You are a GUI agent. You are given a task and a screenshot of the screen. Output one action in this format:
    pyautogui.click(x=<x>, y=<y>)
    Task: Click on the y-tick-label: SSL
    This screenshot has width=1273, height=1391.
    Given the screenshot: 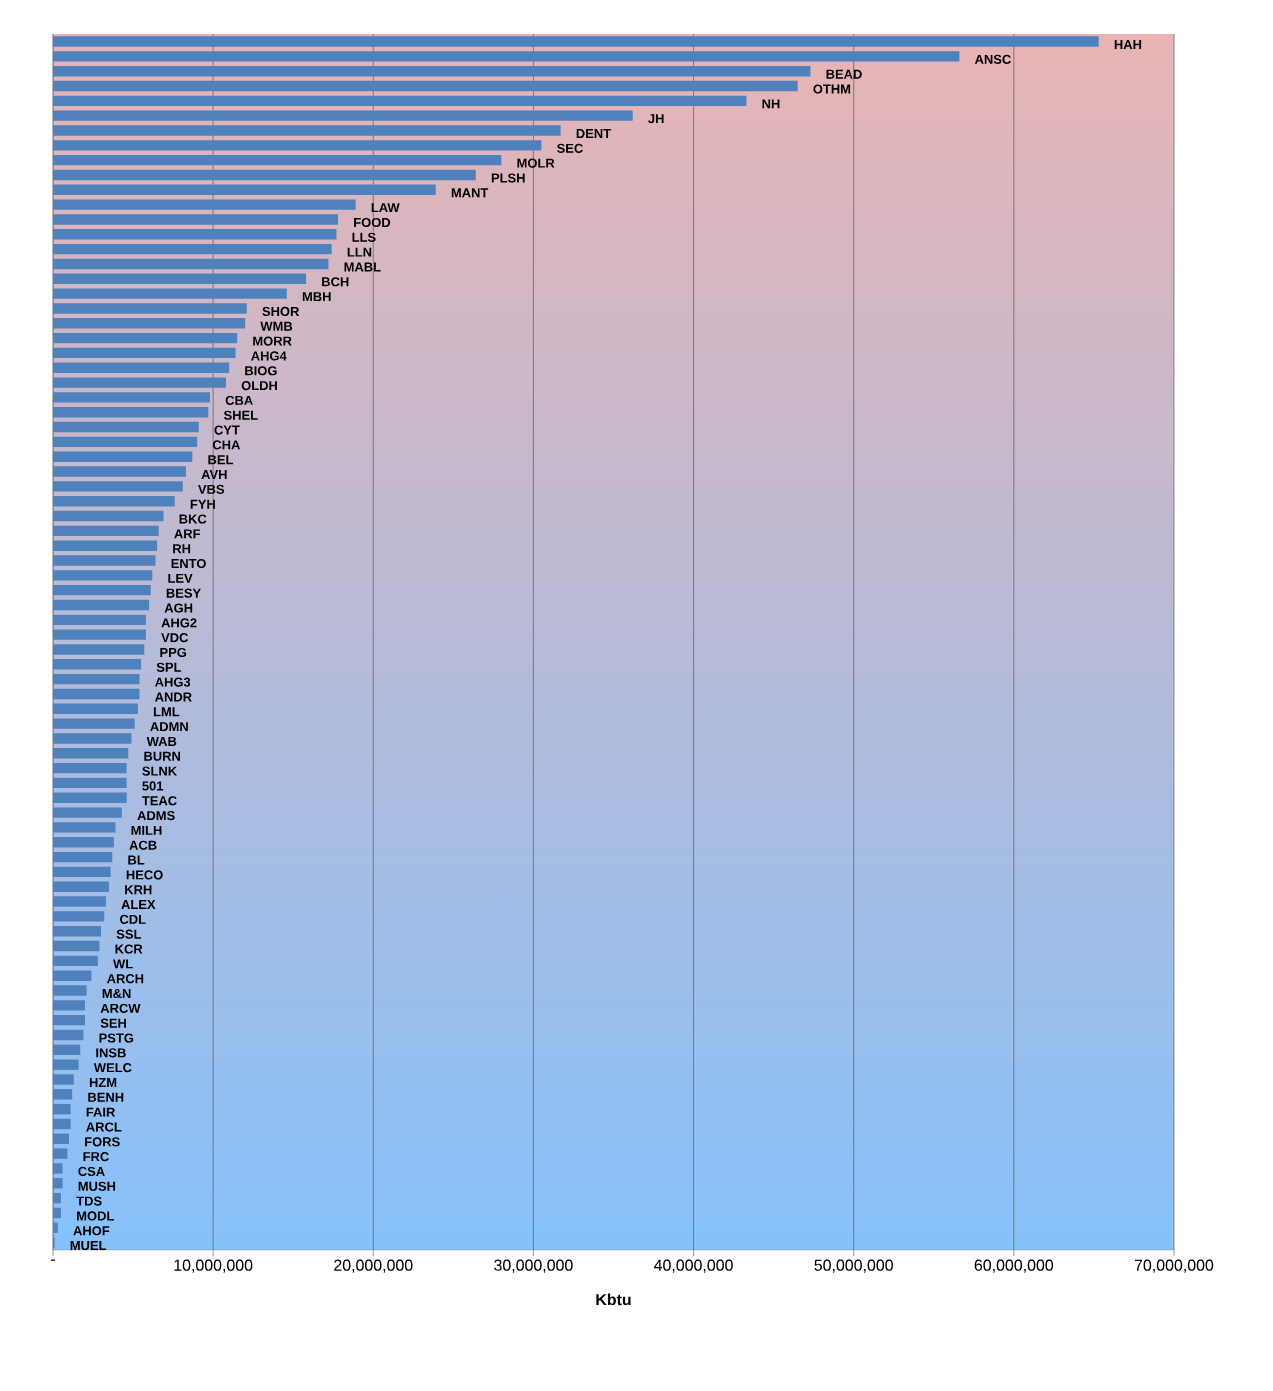 What is the action you would take?
    pyautogui.click(x=129, y=934)
    